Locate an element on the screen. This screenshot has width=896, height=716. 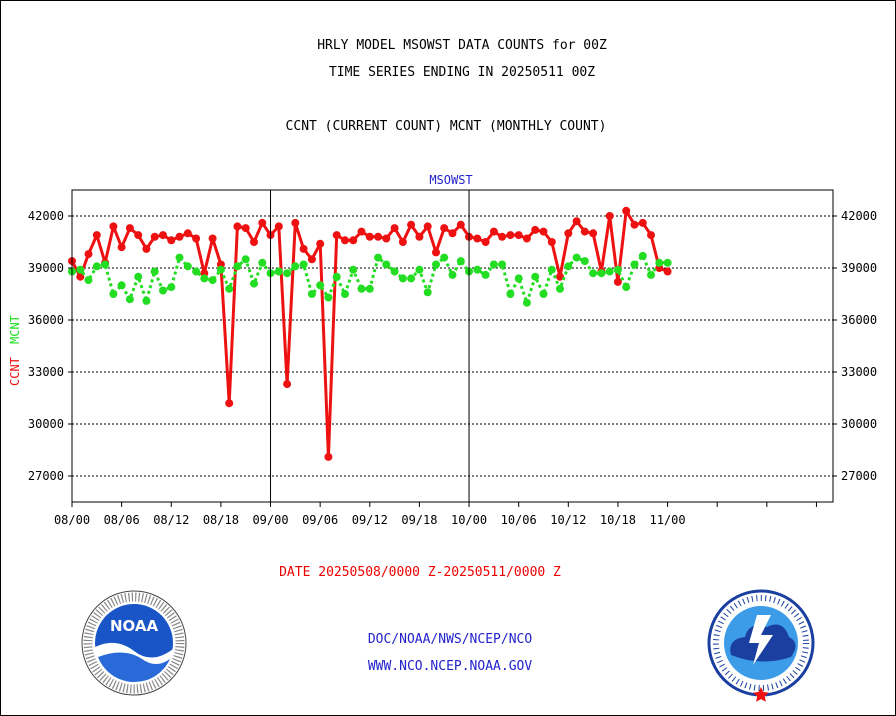
chart-title-line-1: HRLY MODEL MSOWST DATA COUNTS for 00Z is located at coordinates (462, 45).